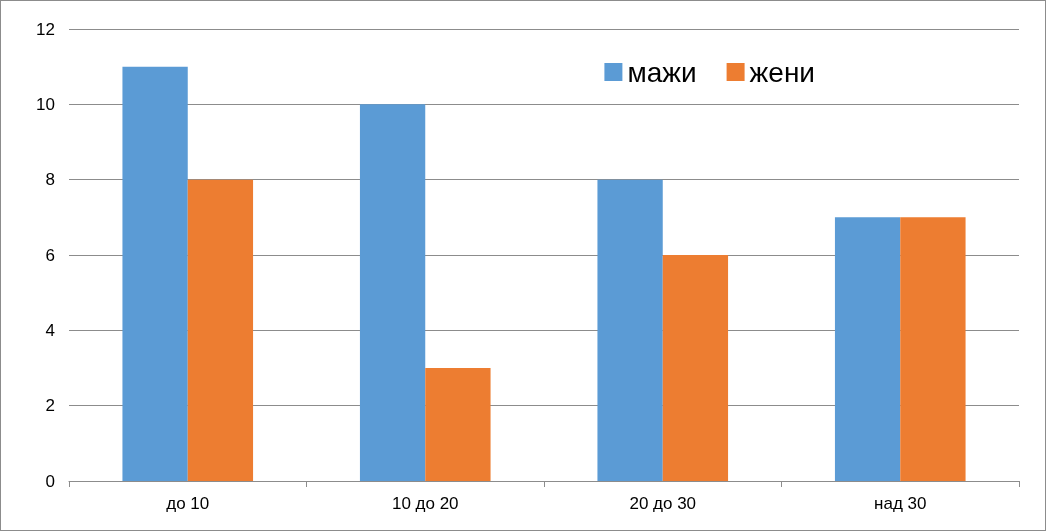 The height and width of the screenshot is (531, 1046). What do you see at coordinates (663, 503) in the screenshot?
I see `x-tick-label: 20 до 30` at bounding box center [663, 503].